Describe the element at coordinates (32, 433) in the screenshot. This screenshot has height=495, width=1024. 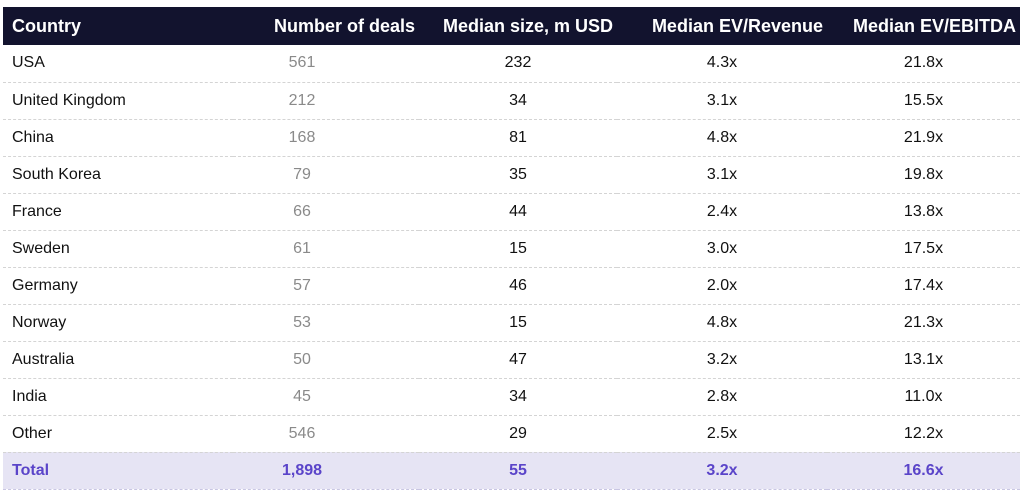
I see `cell-country: Other` at that location.